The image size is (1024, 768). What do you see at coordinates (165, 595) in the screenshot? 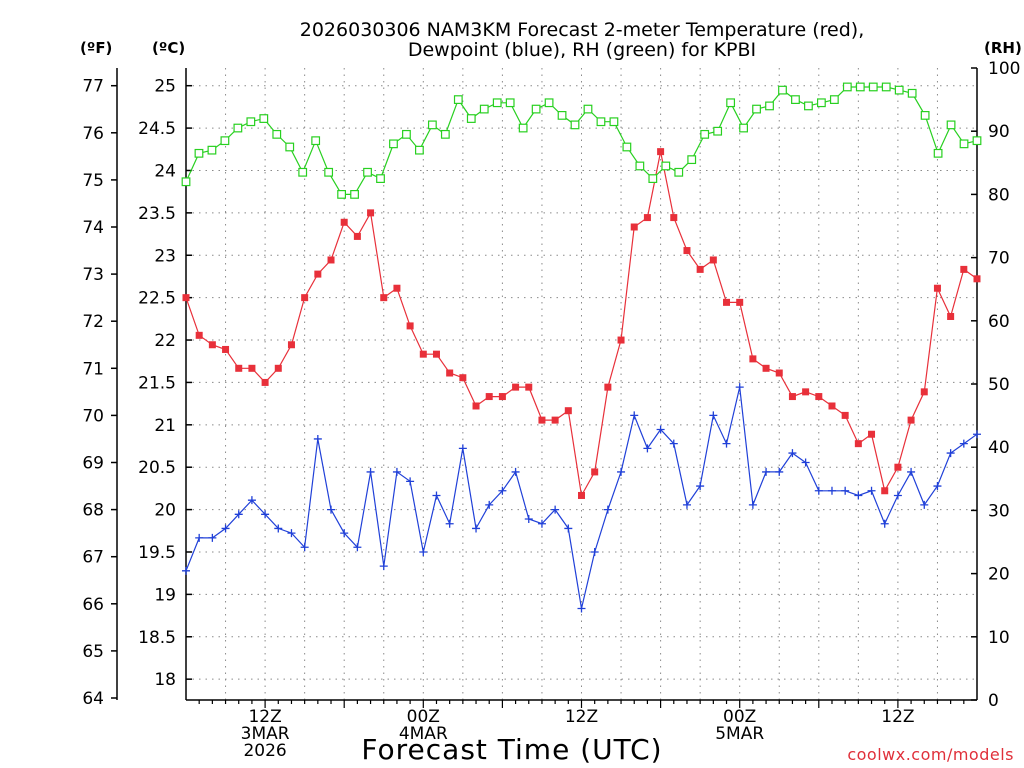
I see `celsius-tick-label: 19` at bounding box center [165, 595].